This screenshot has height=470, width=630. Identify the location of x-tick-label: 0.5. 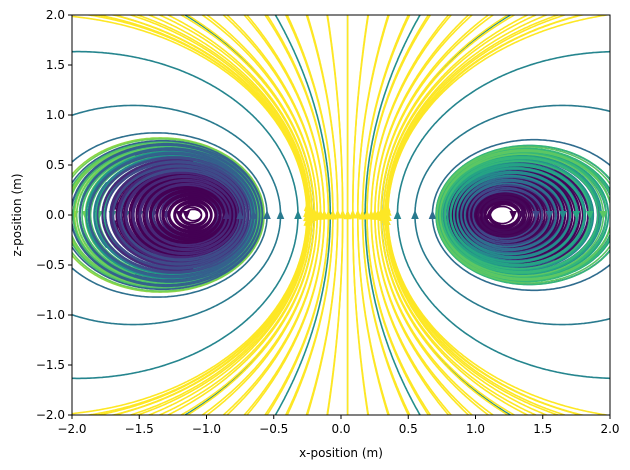
(408, 429).